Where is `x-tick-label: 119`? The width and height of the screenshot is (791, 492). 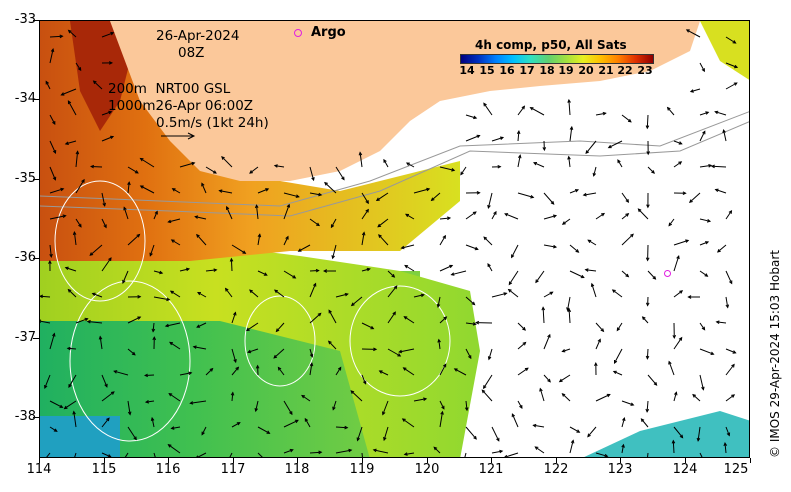 x-tick-label: 119 is located at coordinates (362, 469).